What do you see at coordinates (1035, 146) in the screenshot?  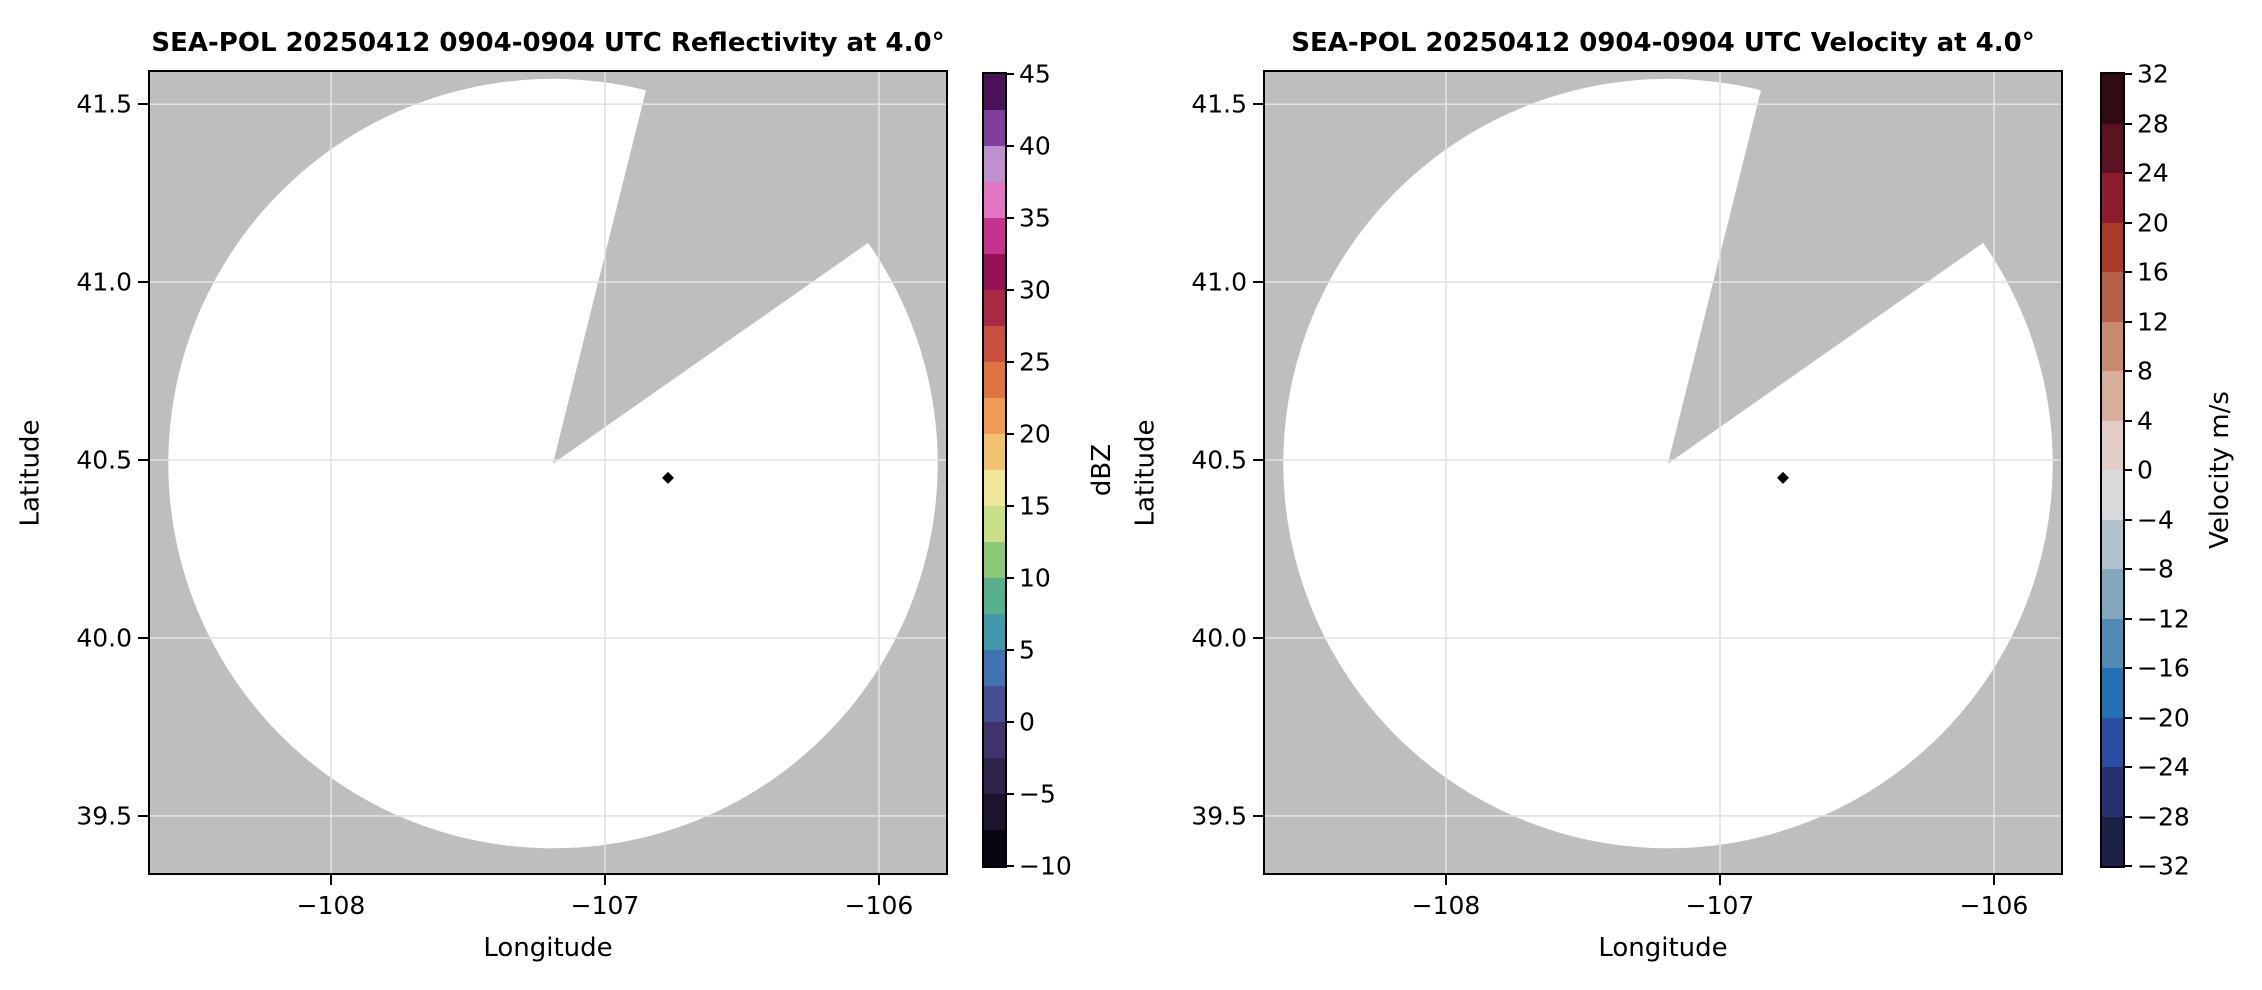 I see `colorbar-tick-label: 40` at bounding box center [1035, 146].